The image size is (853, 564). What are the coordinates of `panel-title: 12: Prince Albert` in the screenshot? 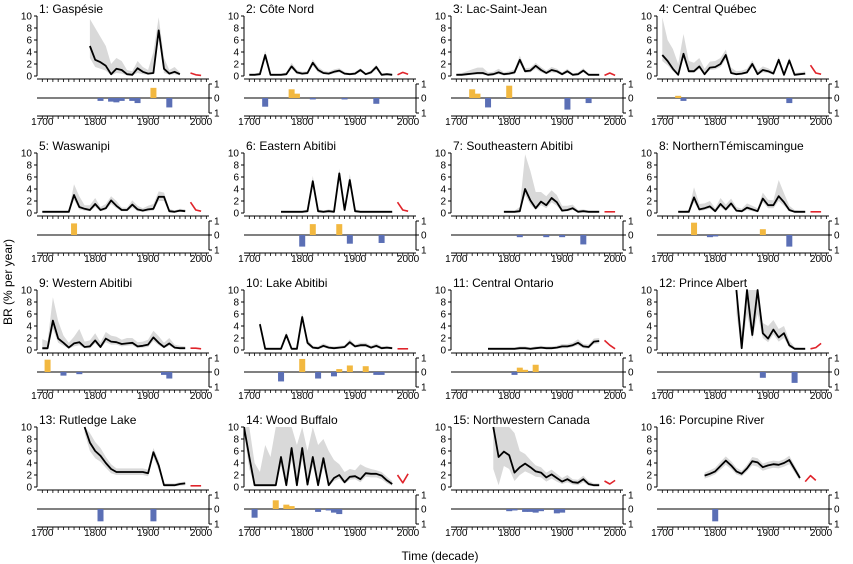 It's located at (703, 283).